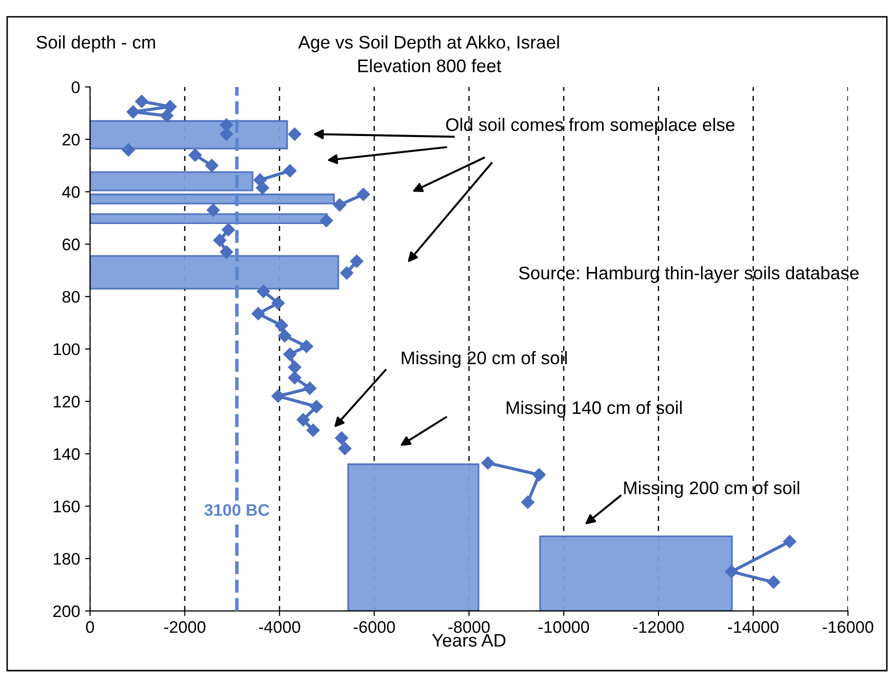 The width and height of the screenshot is (894, 674). What do you see at coordinates (658, 627) in the screenshot?
I see `x-tick-label: -12000` at bounding box center [658, 627].